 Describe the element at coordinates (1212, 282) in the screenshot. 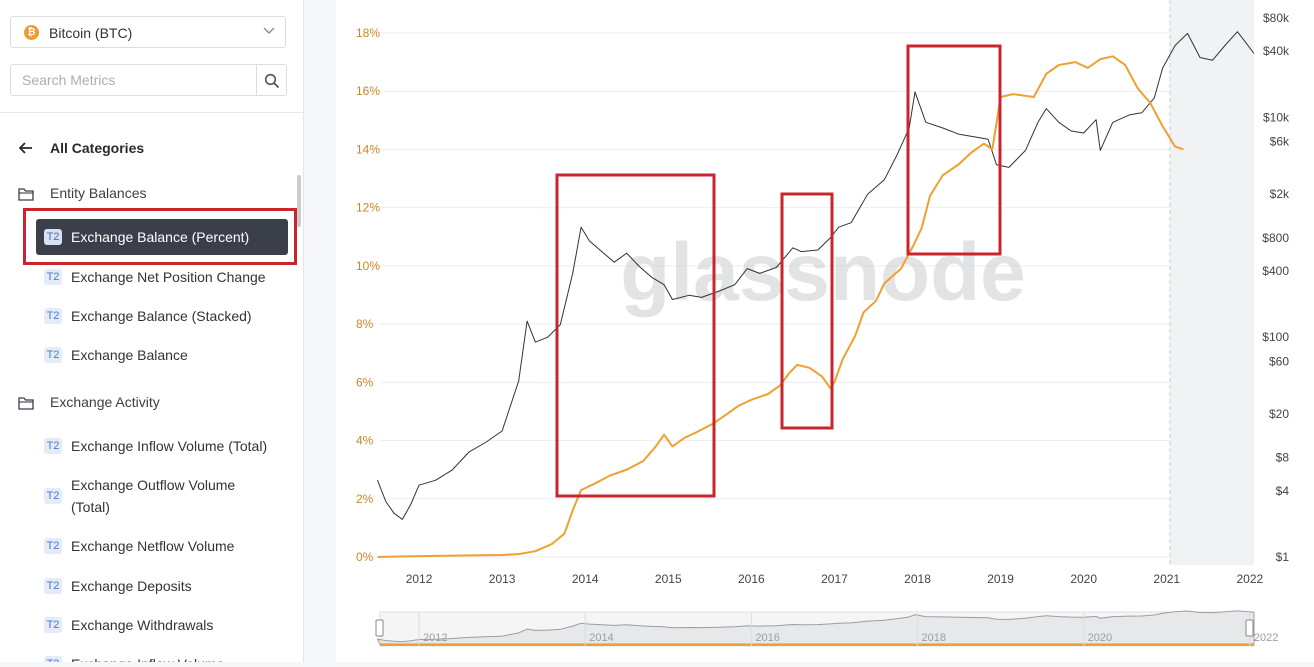

I see `projection-shade` at that location.